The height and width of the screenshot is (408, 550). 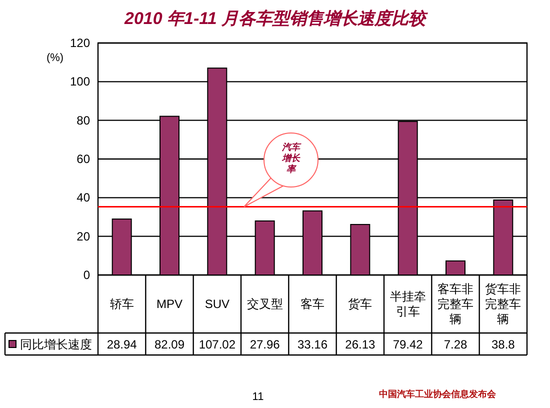 What do you see at coordinates (456, 345) in the screenshot?
I see `data-label: 7.28` at bounding box center [456, 345].